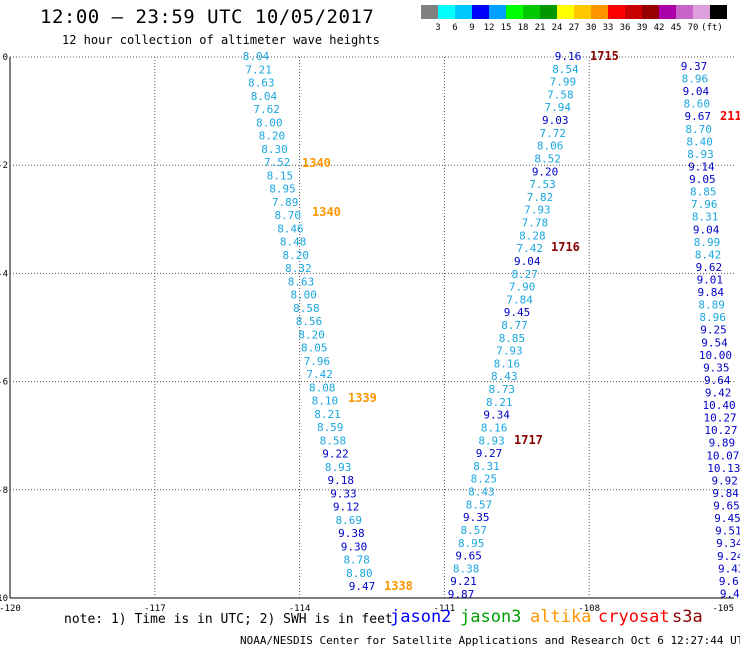 The height and width of the screenshot is (650, 740). What do you see at coordinates (309, 321) in the screenshot?
I see `swh-value: 8.56` at bounding box center [309, 321].